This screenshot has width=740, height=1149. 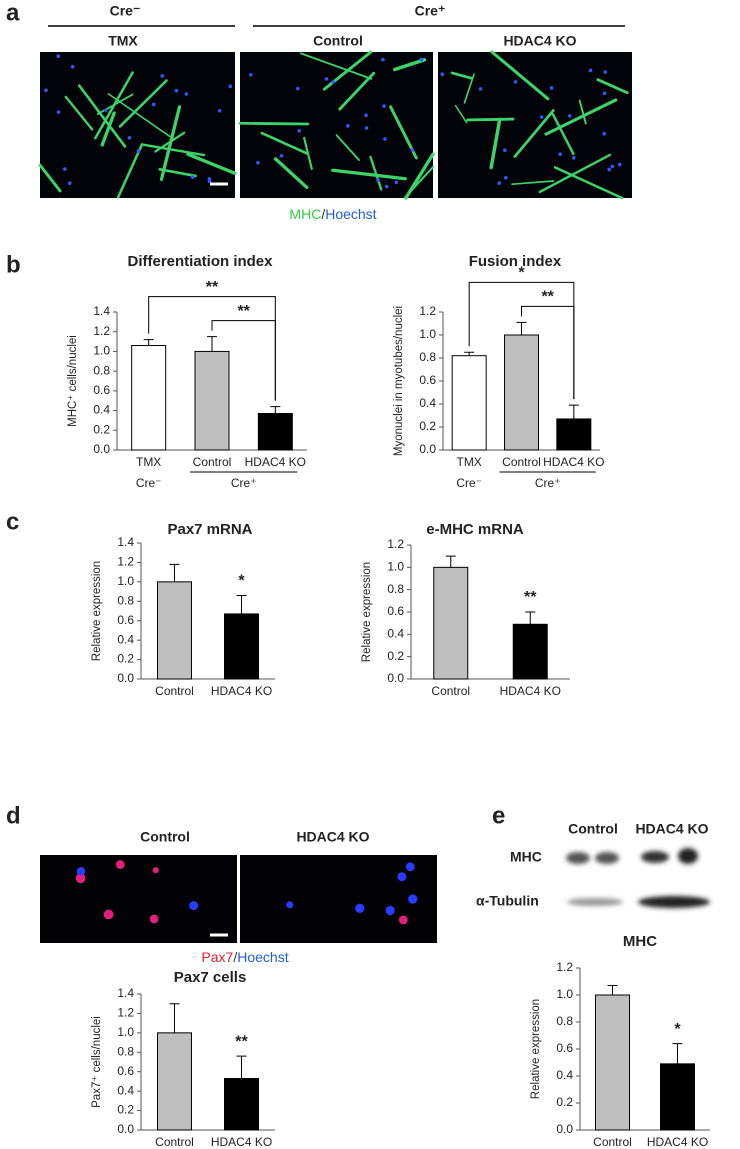 I want to click on y-tick-label: 0.6, so click(x=564, y=1048).